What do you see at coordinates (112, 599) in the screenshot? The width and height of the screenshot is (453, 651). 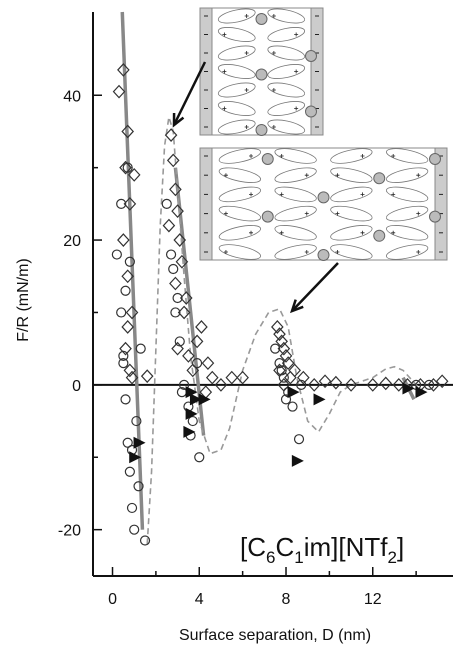 I see `x-tick-label: 0` at bounding box center [112, 599].